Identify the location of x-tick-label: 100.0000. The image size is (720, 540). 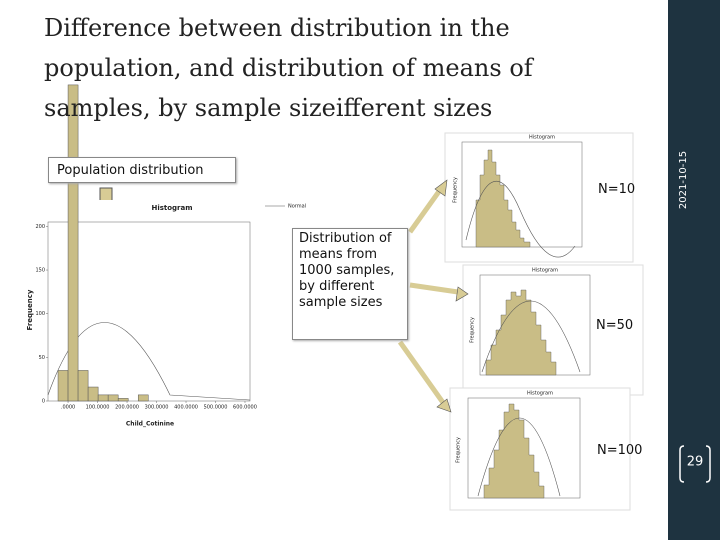
(98, 408).